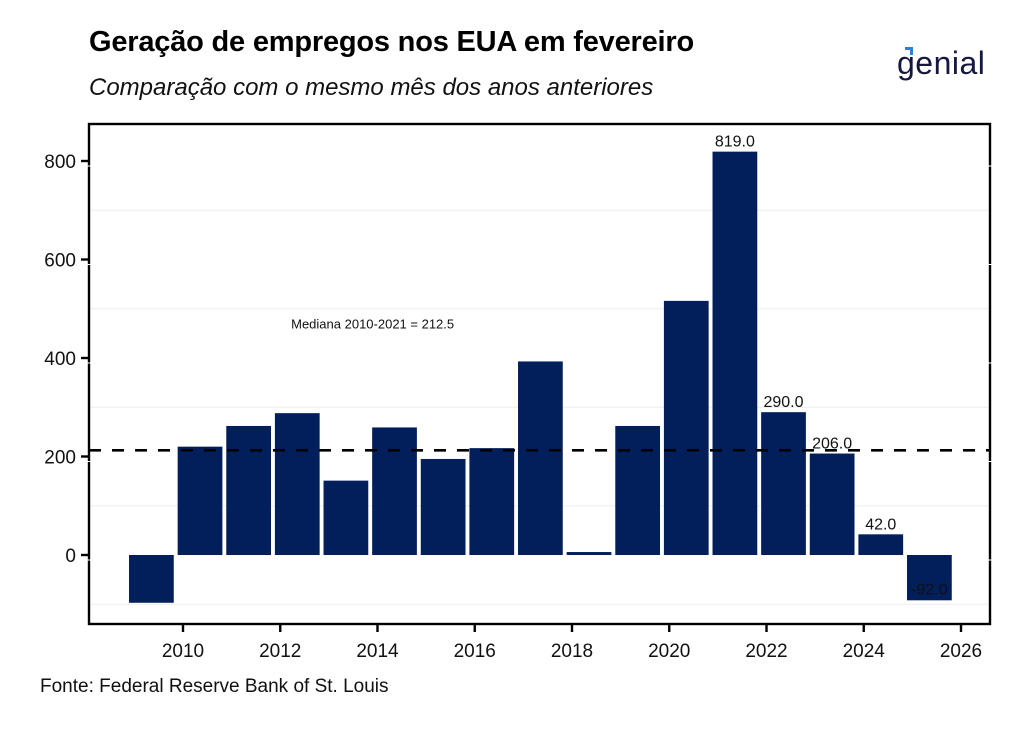  What do you see at coordinates (766, 651) in the screenshot?
I see `x-tick-label: 2022` at bounding box center [766, 651].